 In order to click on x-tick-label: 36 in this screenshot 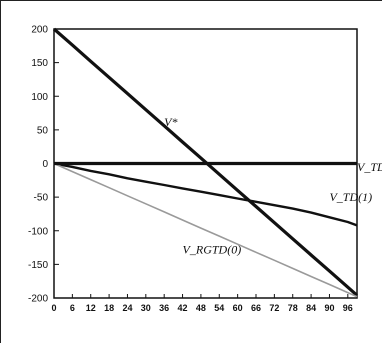, I will do `click(164, 308)`.